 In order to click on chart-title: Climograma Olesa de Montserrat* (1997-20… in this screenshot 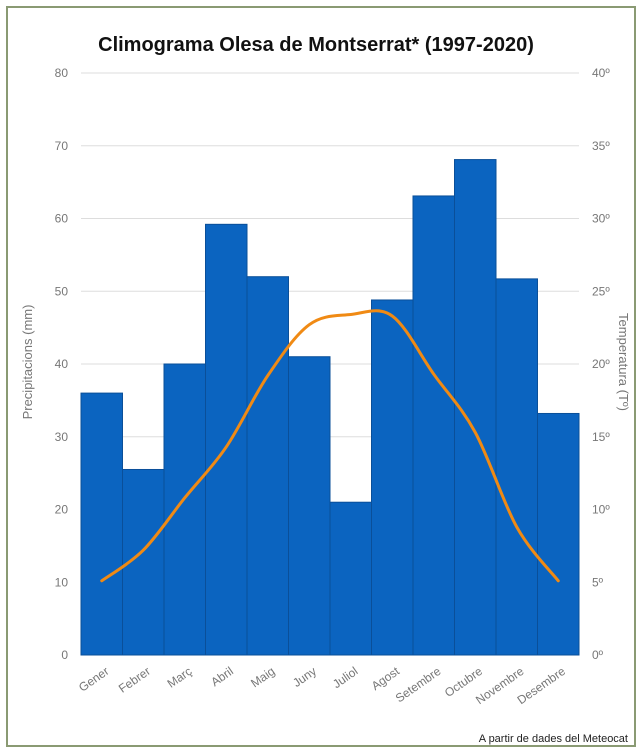, I will do `click(316, 45)`.